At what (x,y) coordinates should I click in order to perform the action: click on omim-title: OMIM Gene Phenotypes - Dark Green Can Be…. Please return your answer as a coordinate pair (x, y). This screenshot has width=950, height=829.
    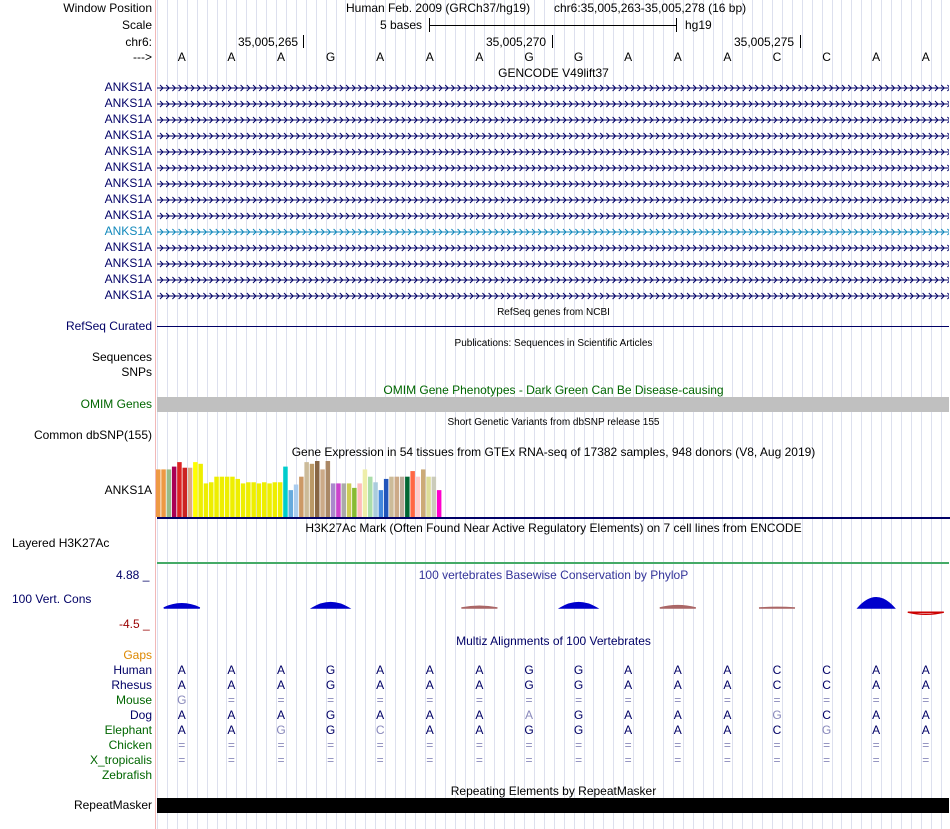
    Looking at the image, I should click on (553, 390).